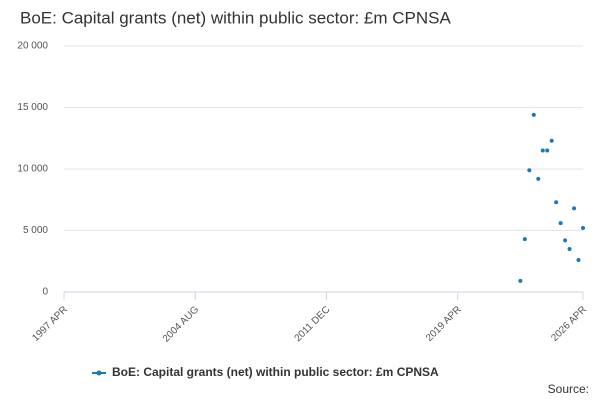  What do you see at coordinates (568, 389) in the screenshot?
I see `source-label: Source:` at bounding box center [568, 389].